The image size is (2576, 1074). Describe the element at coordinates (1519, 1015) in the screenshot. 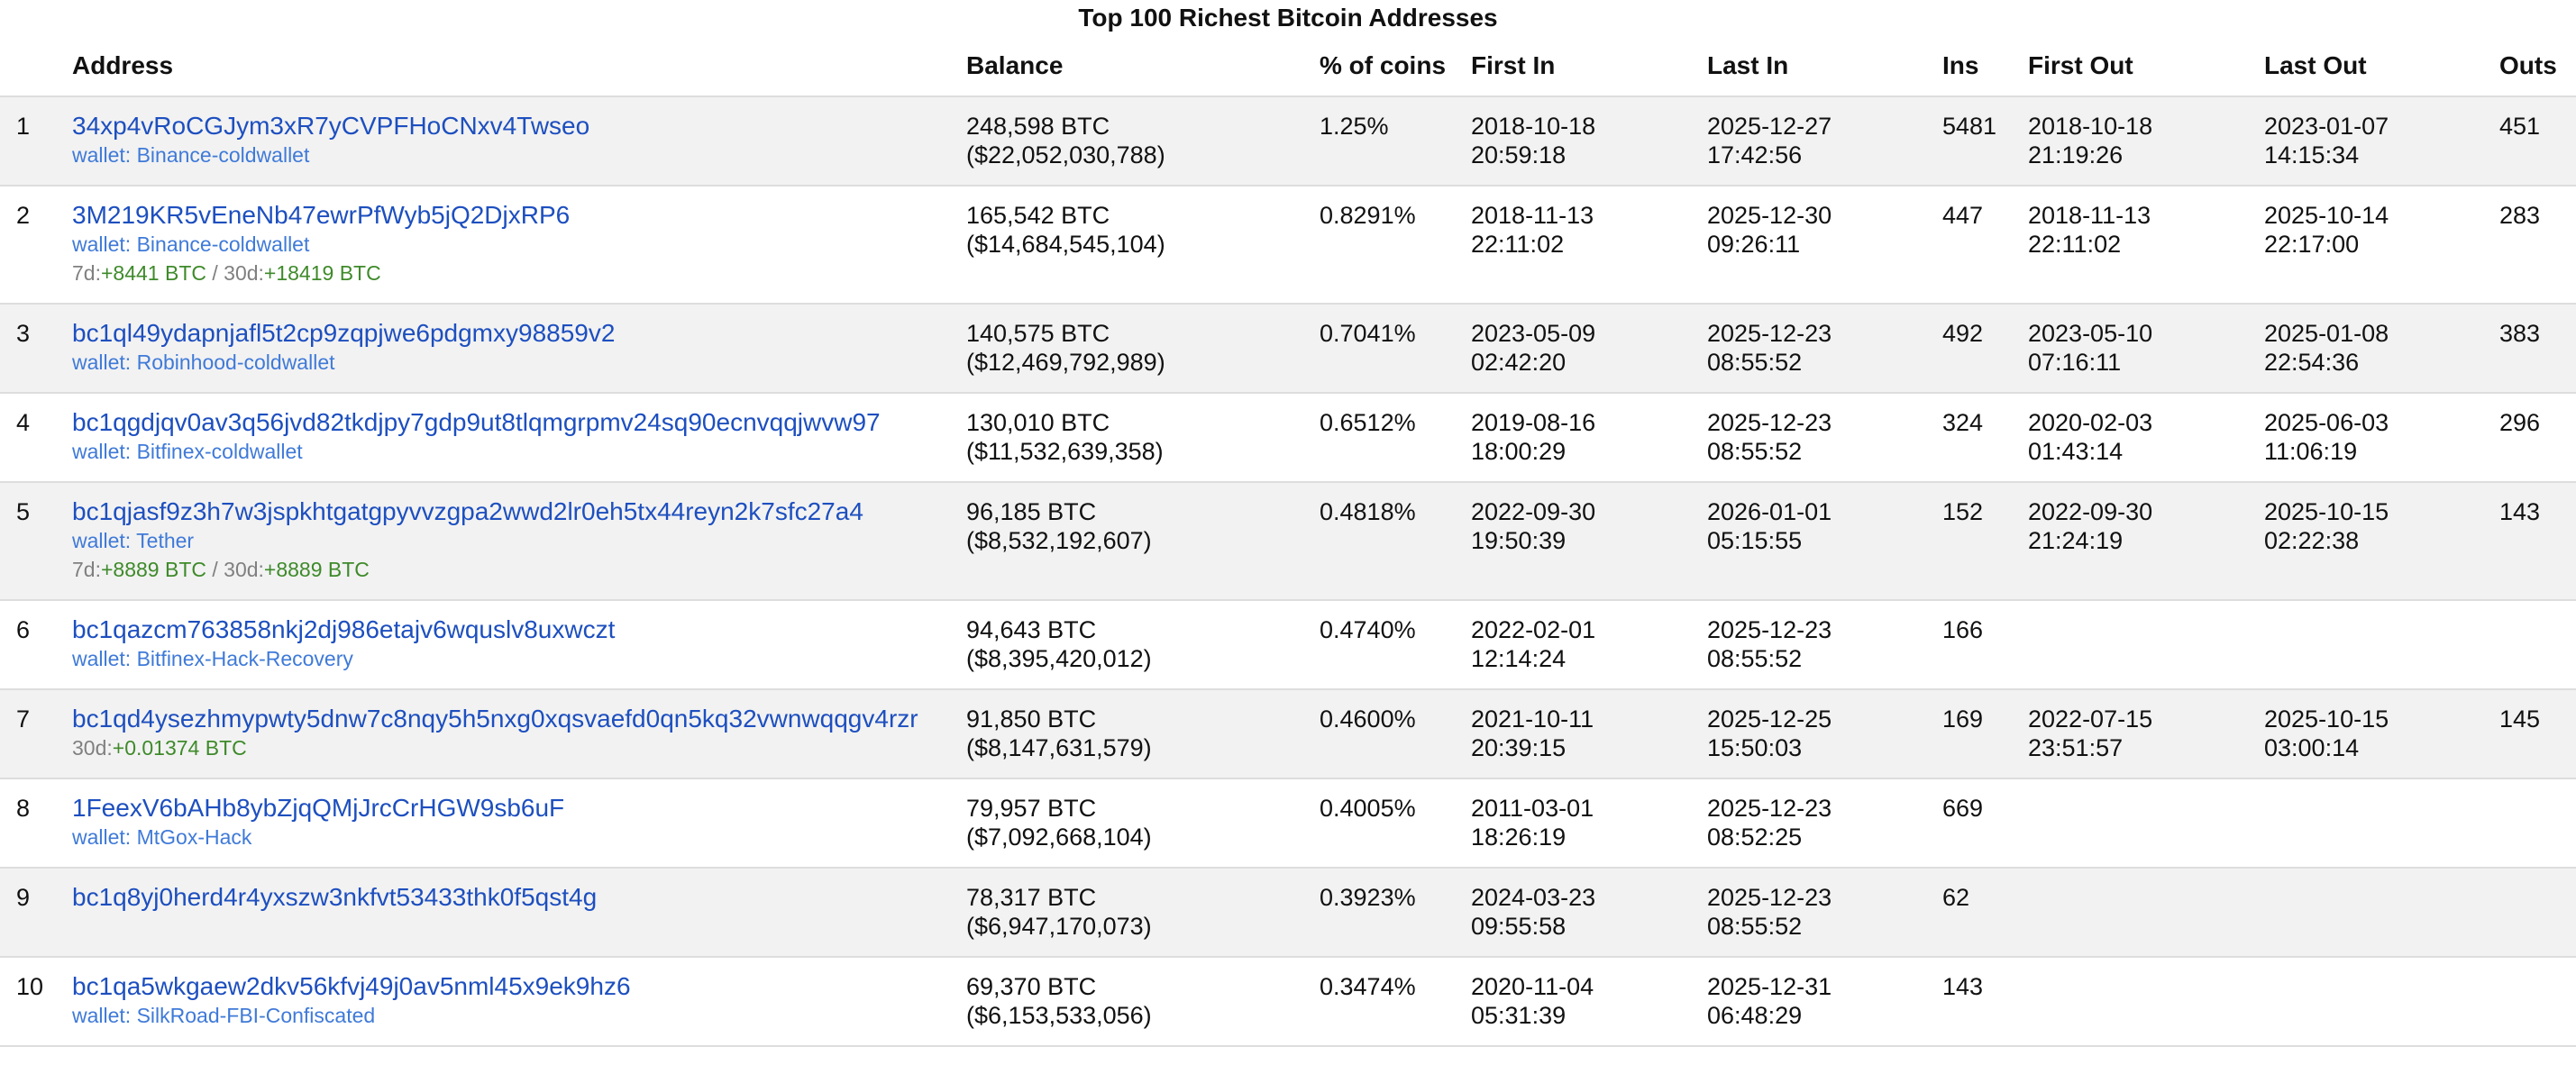

I see `time: 05:31:39` at that location.